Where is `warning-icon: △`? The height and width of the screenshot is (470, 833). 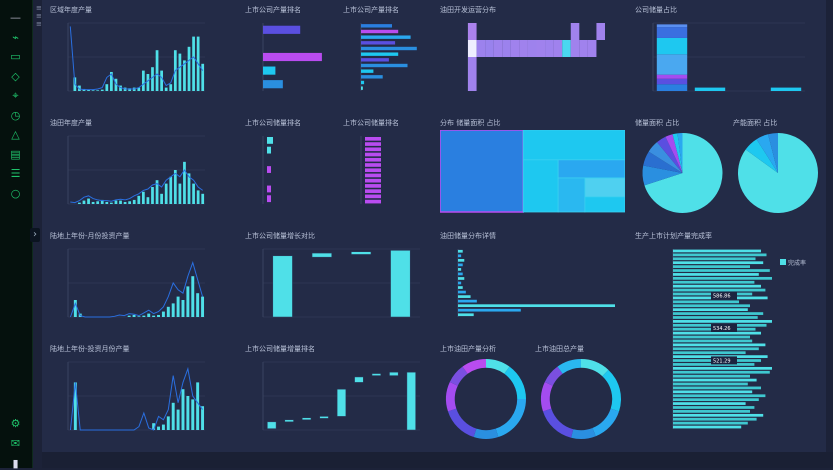
warning-icon: △ is located at coordinates (15, 134).